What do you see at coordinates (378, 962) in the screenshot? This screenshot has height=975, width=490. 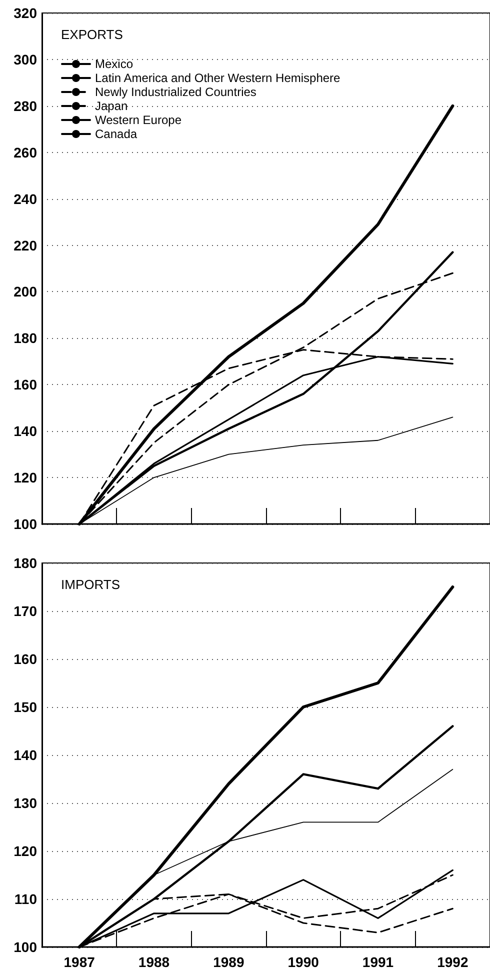 I see `x-tick-label: 1991` at bounding box center [378, 962].